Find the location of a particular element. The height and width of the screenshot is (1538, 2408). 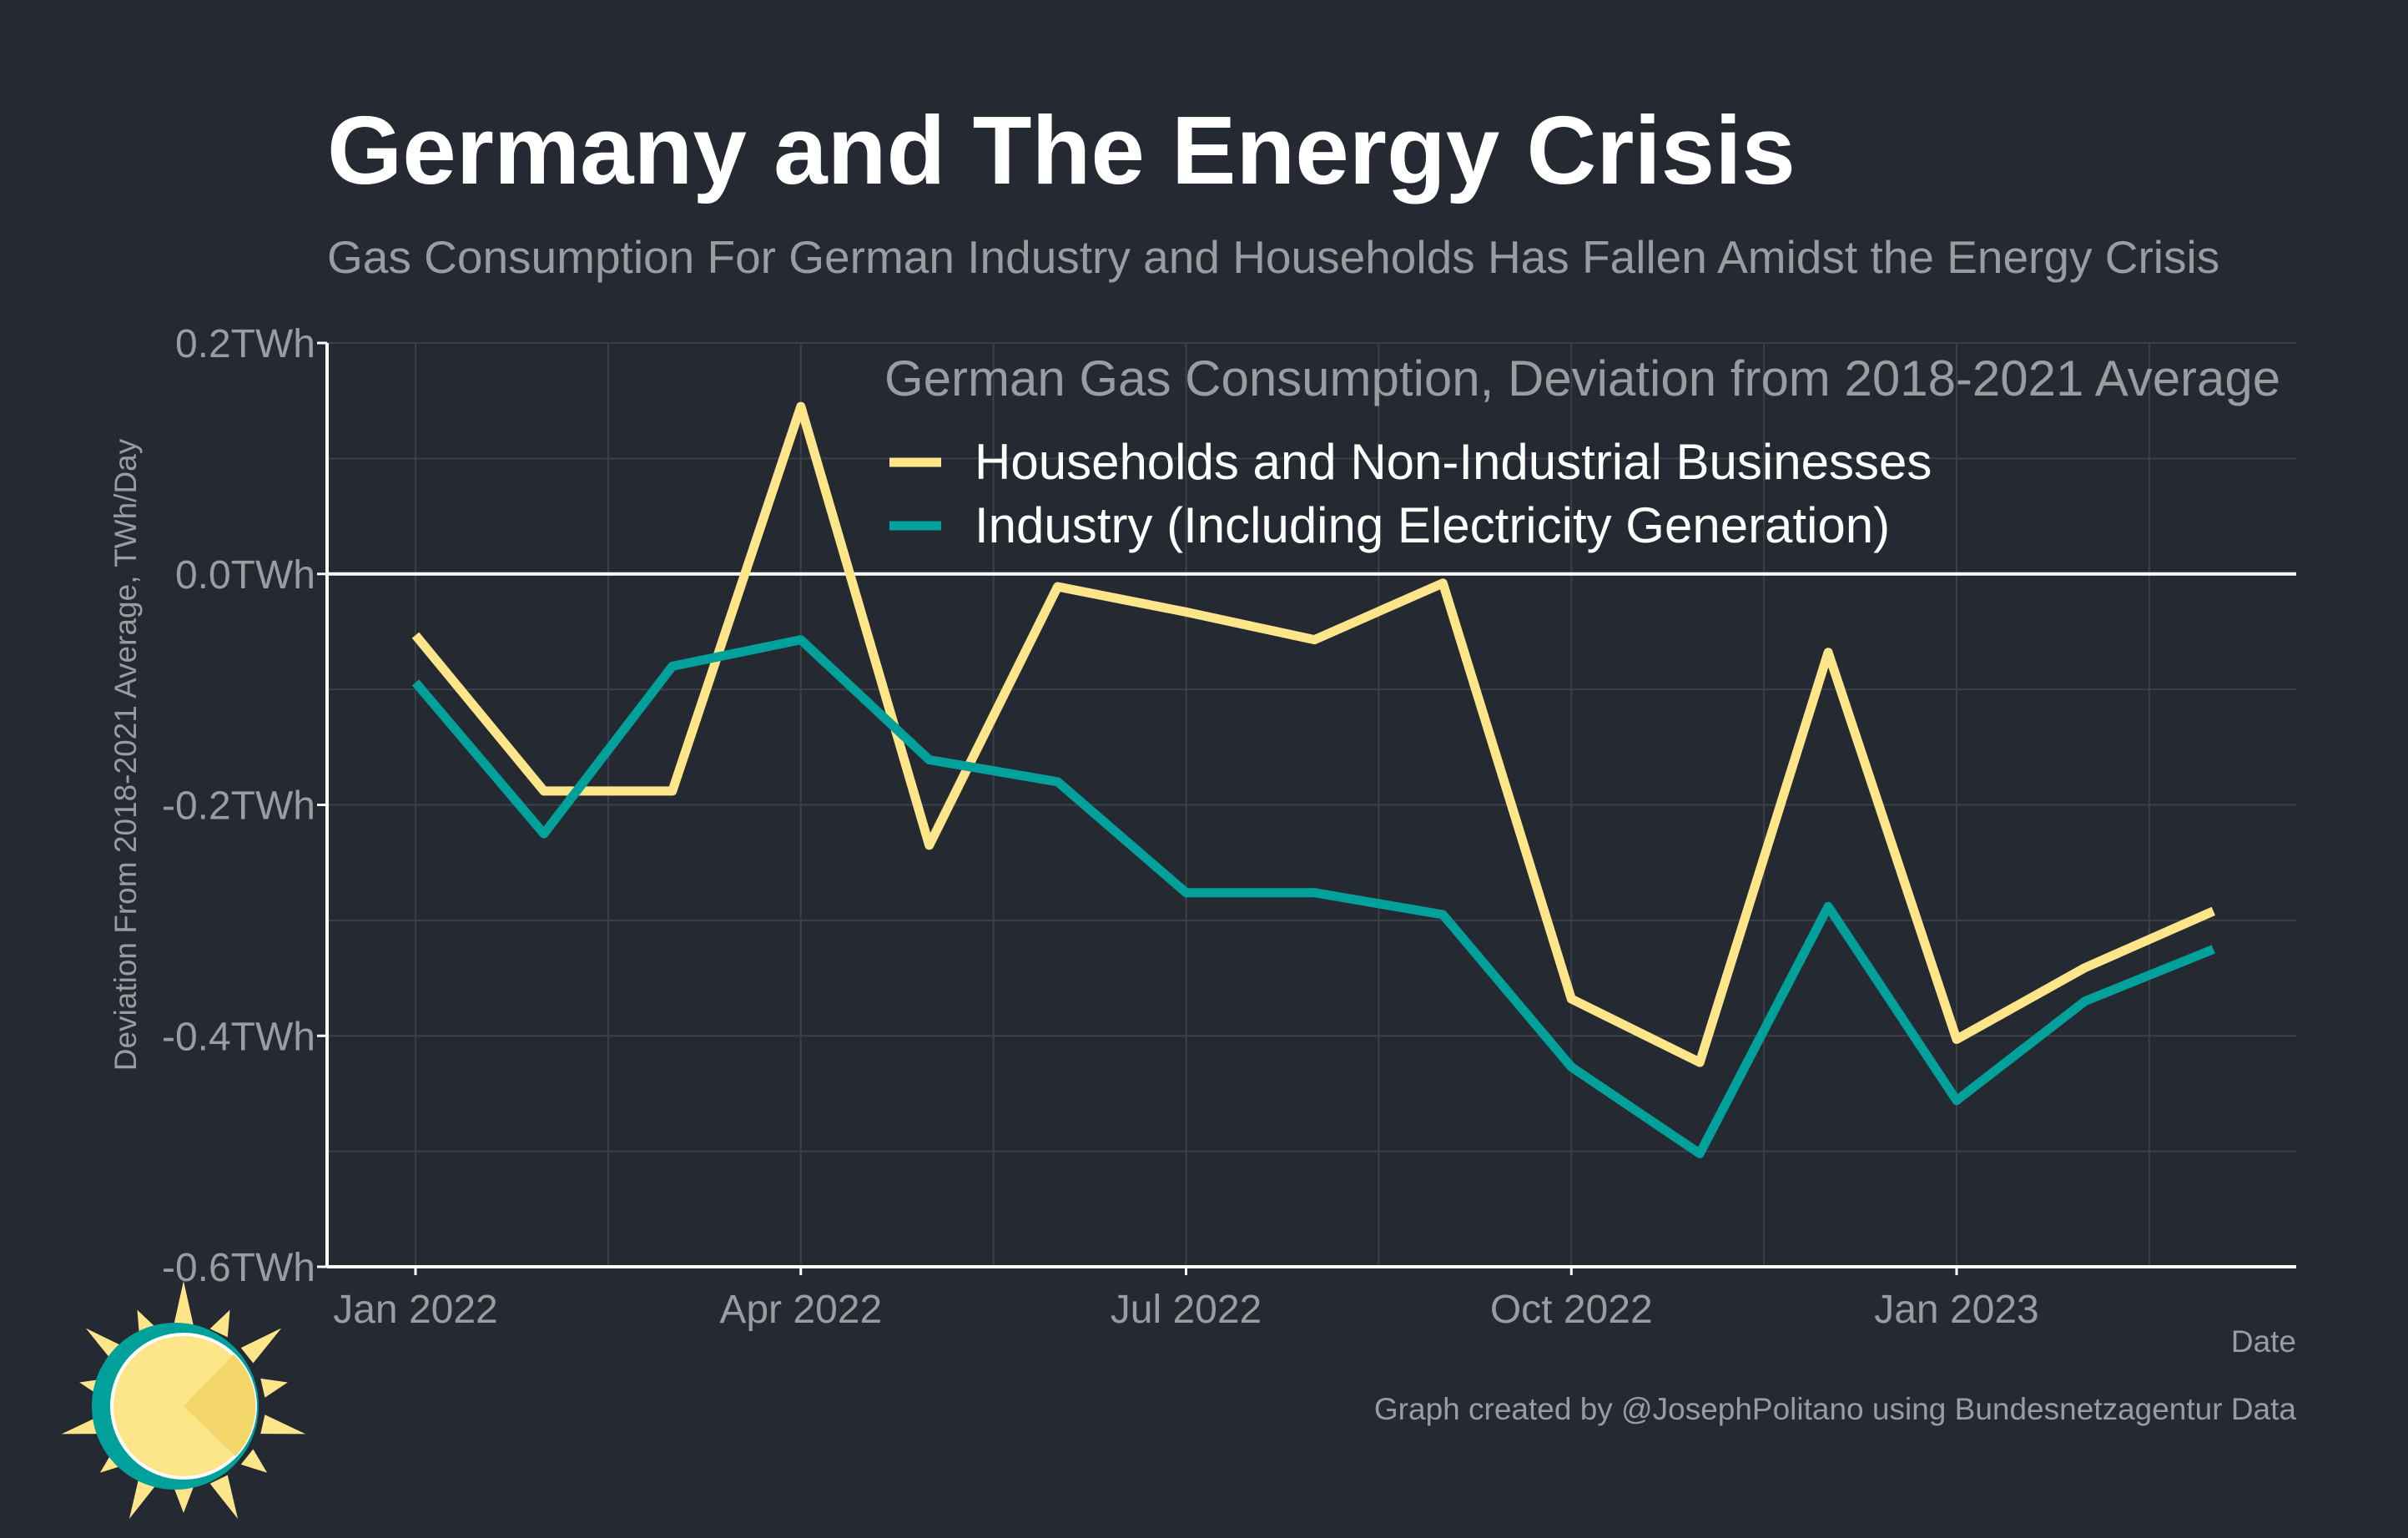

y-tick-label: -0.2TWh is located at coordinates (238, 806).